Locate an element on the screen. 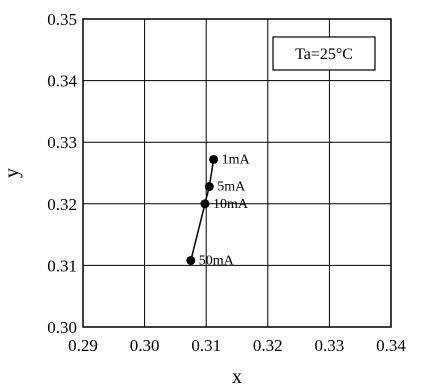  annotation-box-frame is located at coordinates (324, 53).